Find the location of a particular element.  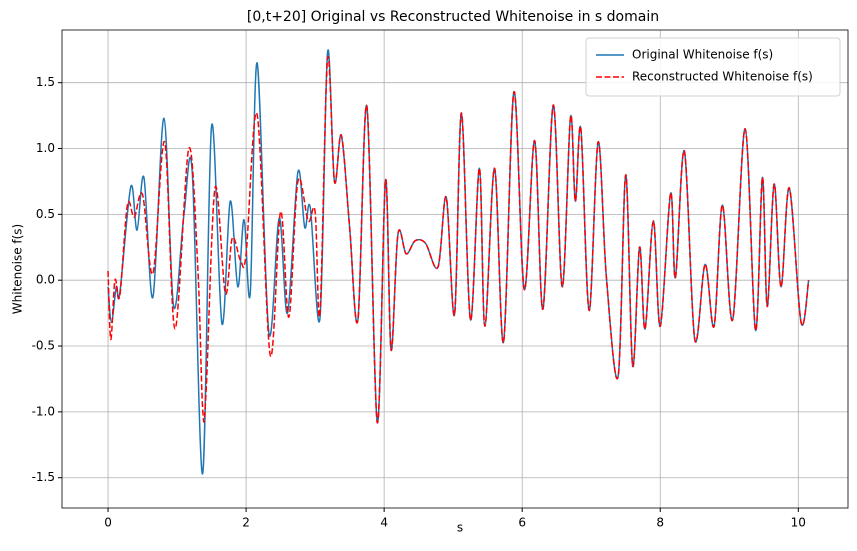

legend-label: Original Whitenoise f(s) is located at coordinates (702, 55).